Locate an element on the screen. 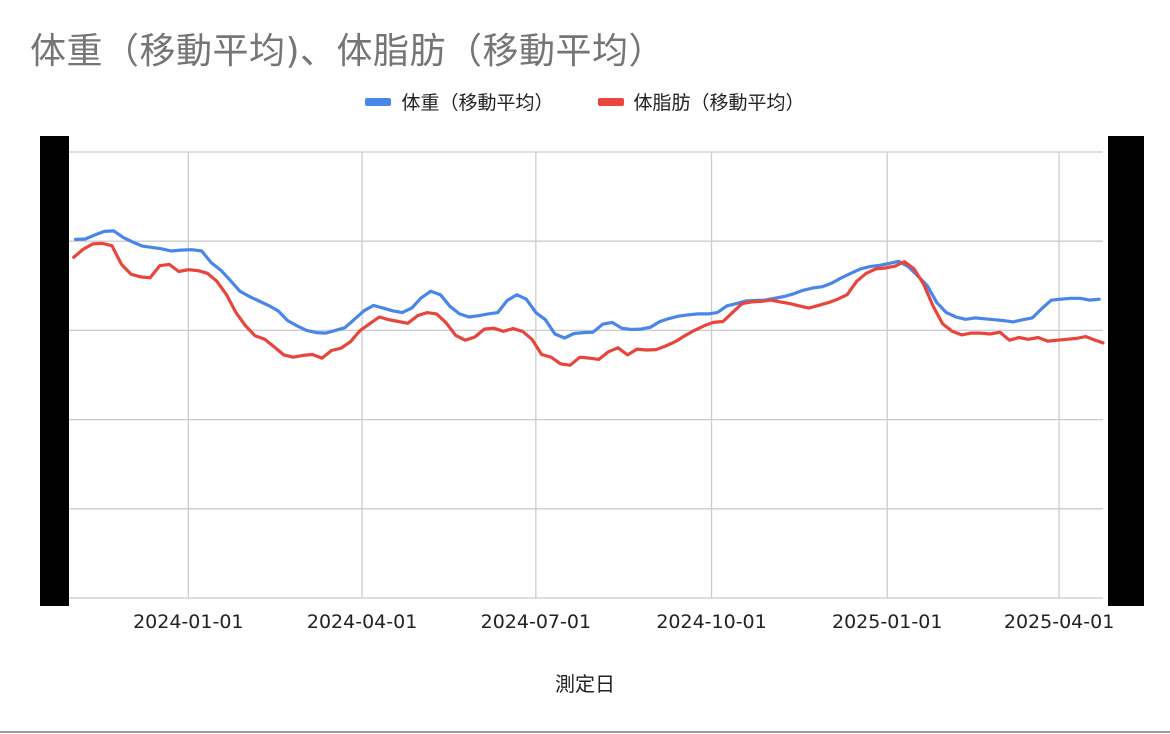 The height and width of the screenshot is (734, 1170). legend-item-bodyfat: 体脂肪（移動平均） is located at coordinates (701, 101).